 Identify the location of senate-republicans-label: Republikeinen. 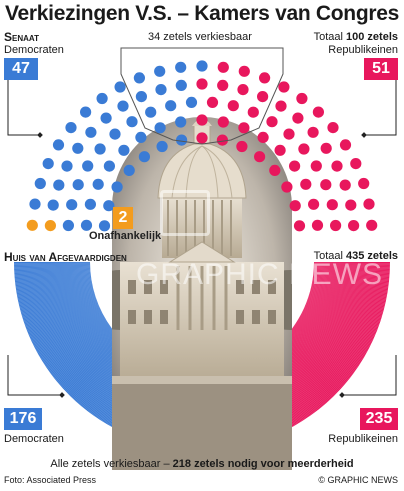
(363, 50).